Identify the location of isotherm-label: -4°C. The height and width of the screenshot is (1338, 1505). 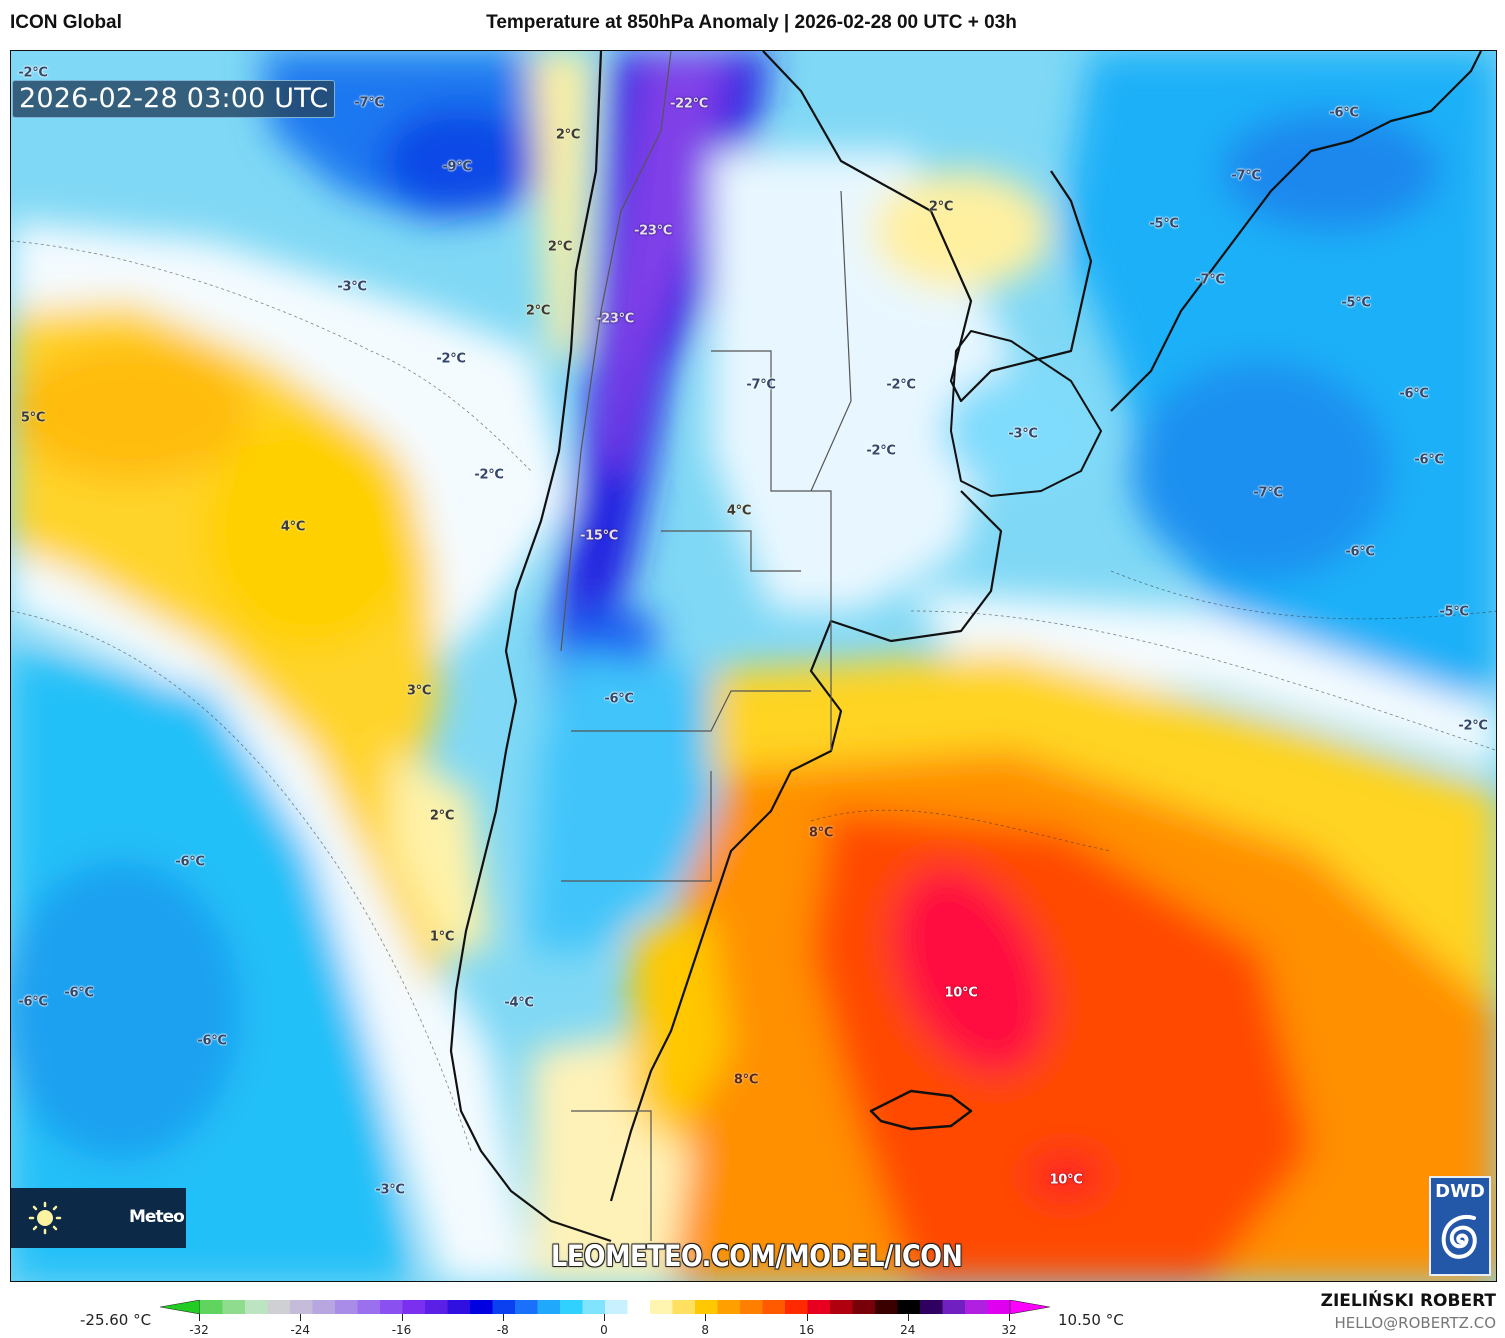
(519, 1003).